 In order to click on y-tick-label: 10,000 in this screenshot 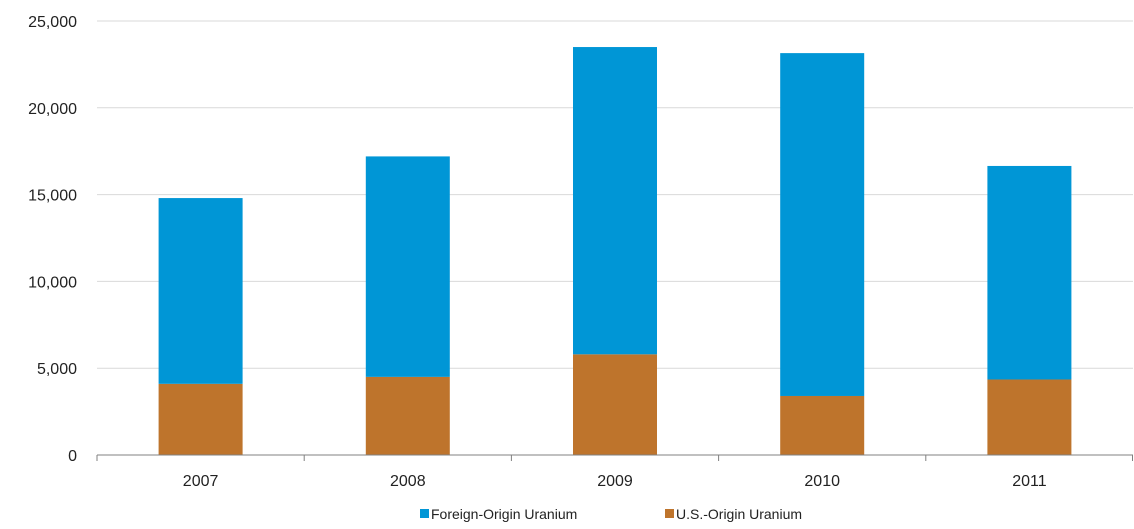, I will do `click(52, 282)`.